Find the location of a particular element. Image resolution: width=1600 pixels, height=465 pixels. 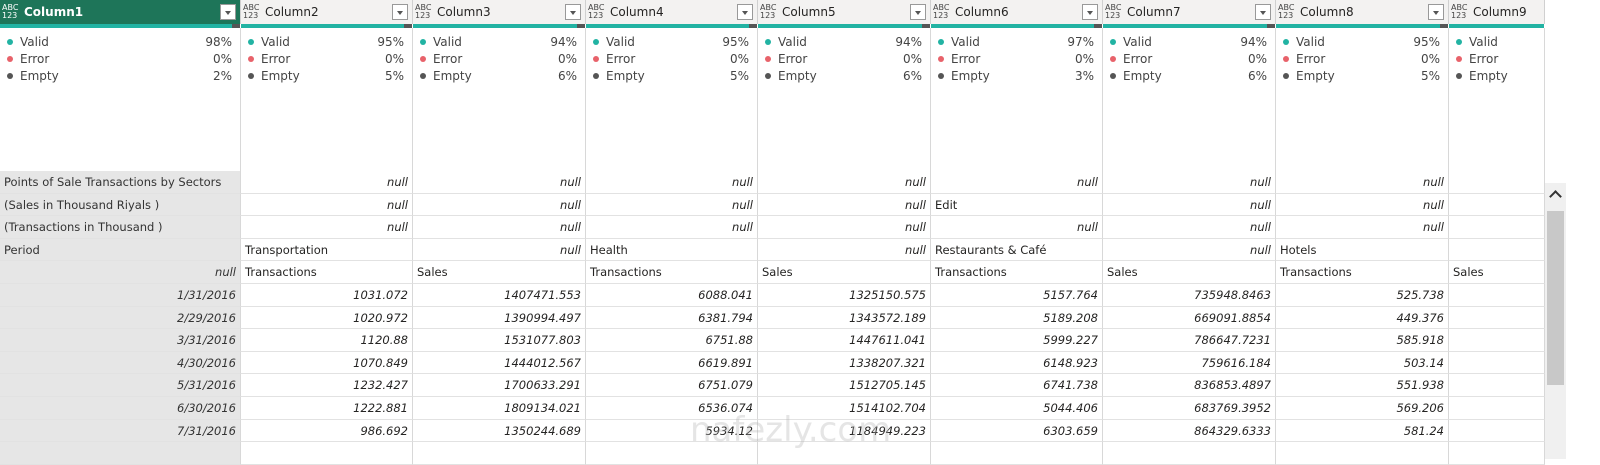

table-cell: 1031.072 is located at coordinates (327, 295).